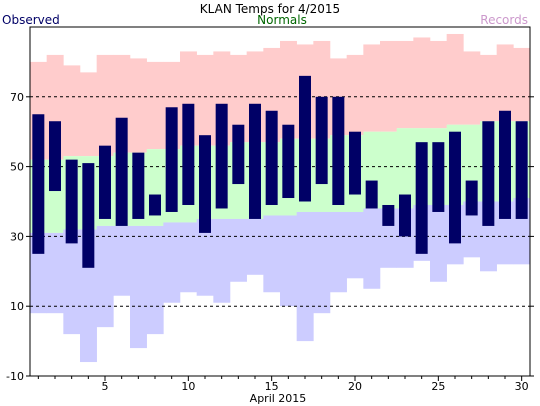 The image size is (540, 406). Describe the element at coordinates (270, 9) in the screenshot. I see `chart-title: KLAN Temps for 4/2015` at that location.